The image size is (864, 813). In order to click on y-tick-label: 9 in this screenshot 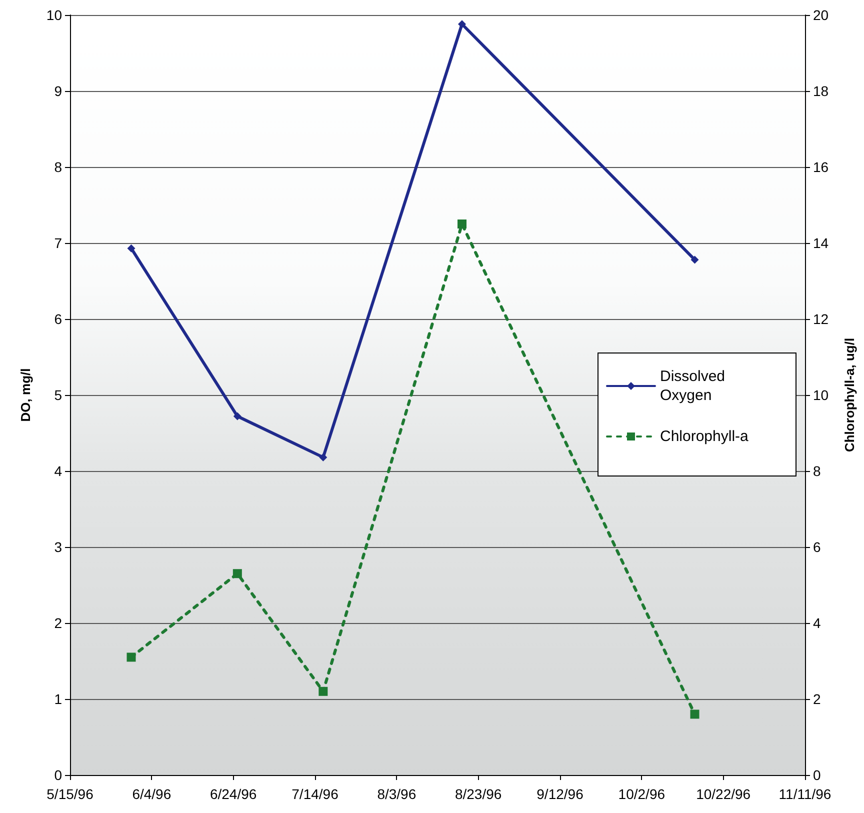, I will do `click(58, 91)`.